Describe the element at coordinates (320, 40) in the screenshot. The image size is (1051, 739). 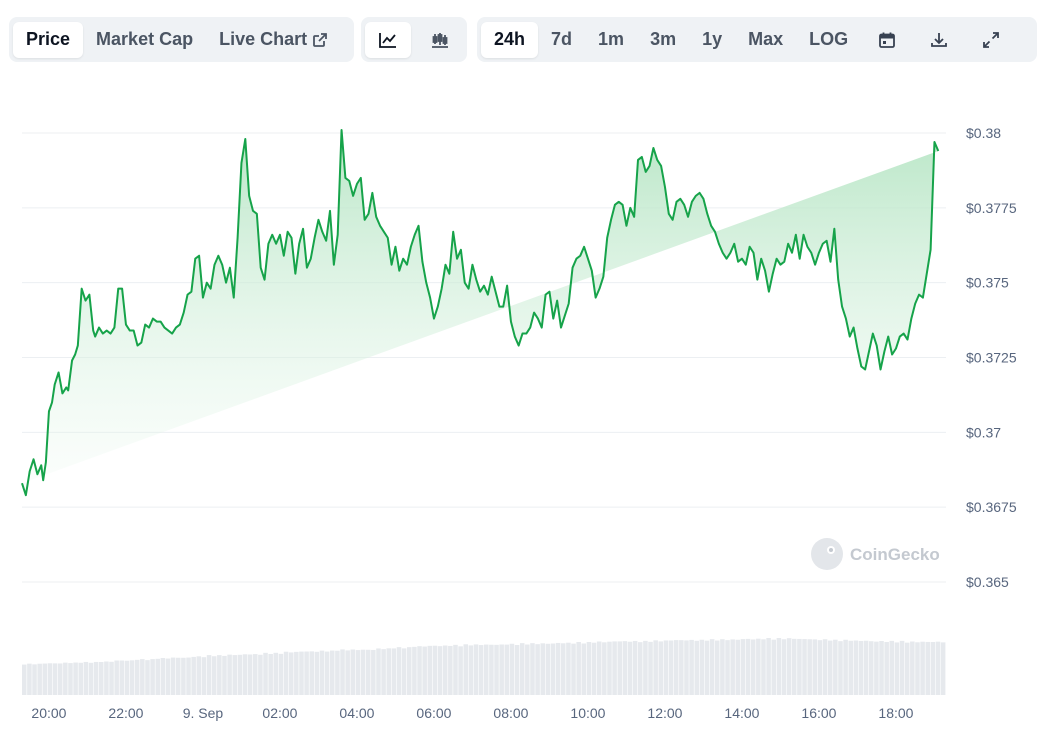
I see `external-link-icon` at that location.